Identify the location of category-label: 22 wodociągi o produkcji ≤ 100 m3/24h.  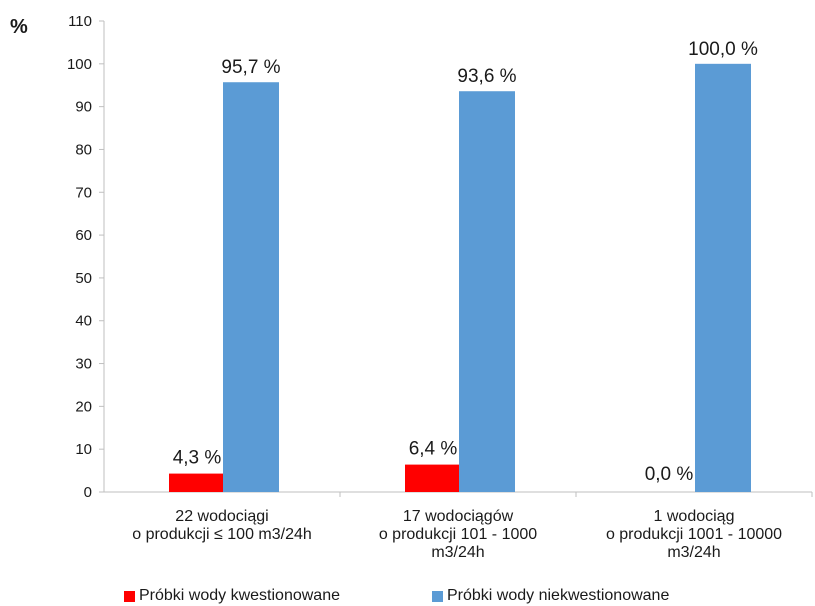
(222, 526).